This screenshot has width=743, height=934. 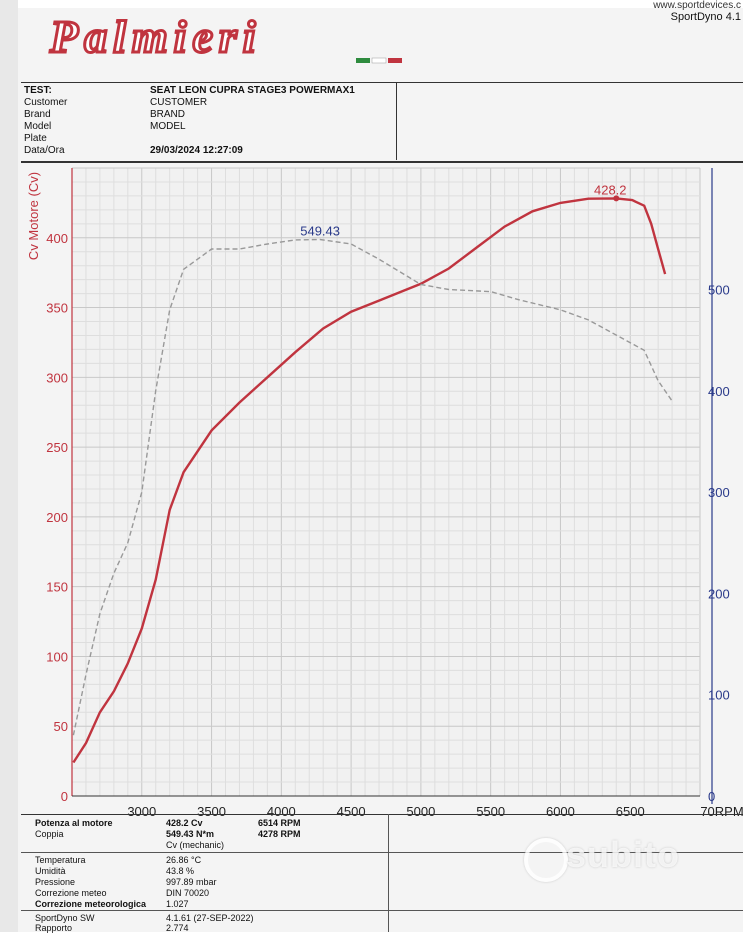 I want to click on results-box, so click(x=382, y=873).